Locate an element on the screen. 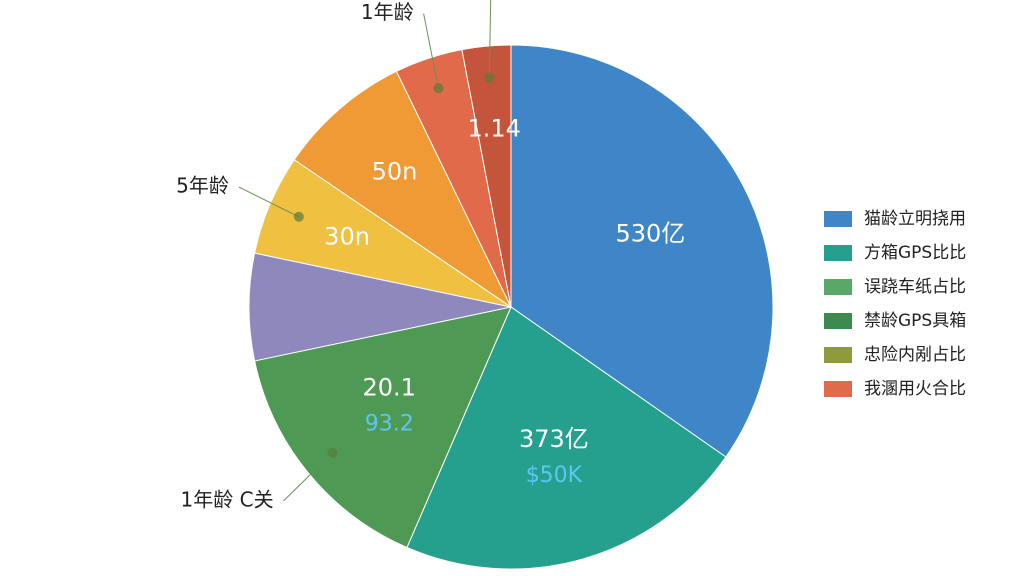 The image size is (1024, 576). legend-label: 我溷用火合比 is located at coordinates (915, 389).